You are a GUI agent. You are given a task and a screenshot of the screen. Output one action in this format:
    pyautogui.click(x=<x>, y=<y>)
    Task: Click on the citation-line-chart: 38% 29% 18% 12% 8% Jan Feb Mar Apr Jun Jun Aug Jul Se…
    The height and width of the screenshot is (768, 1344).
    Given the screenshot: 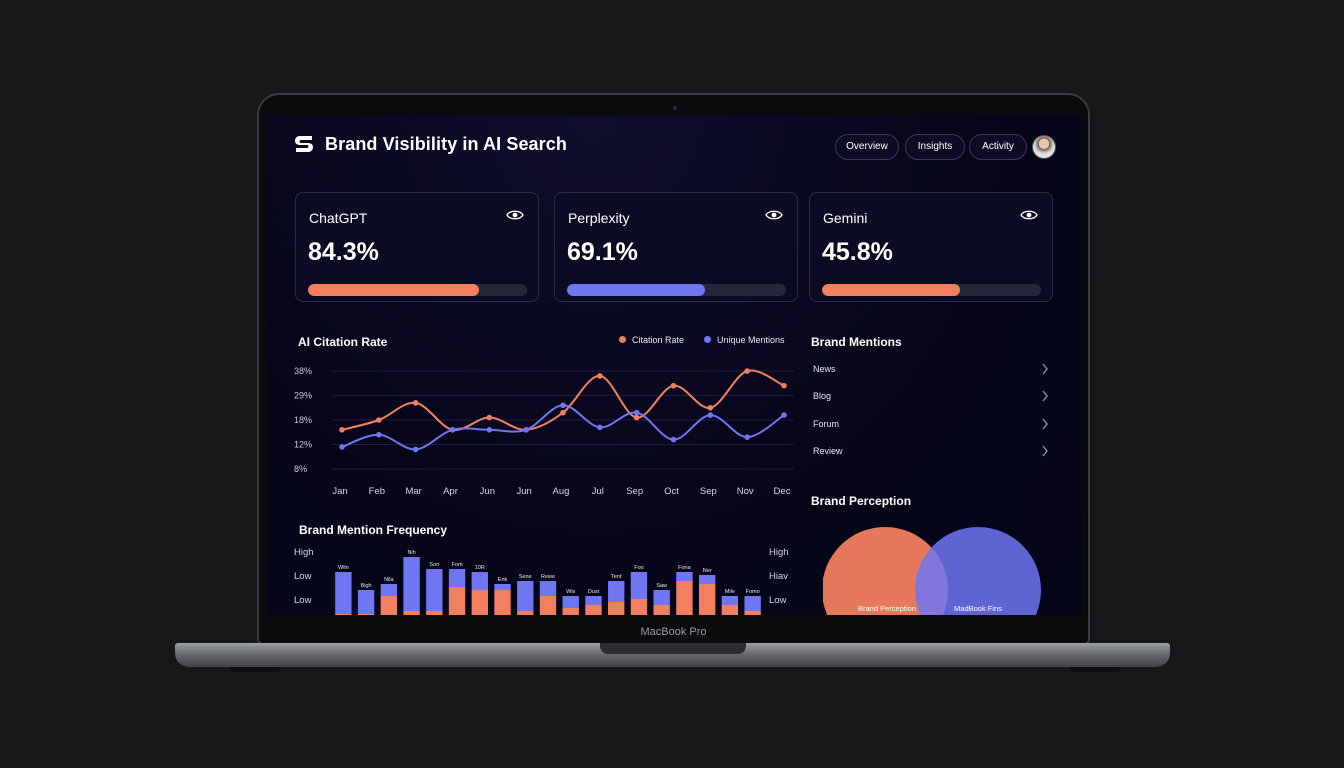 What is the action you would take?
    pyautogui.click(x=544, y=431)
    